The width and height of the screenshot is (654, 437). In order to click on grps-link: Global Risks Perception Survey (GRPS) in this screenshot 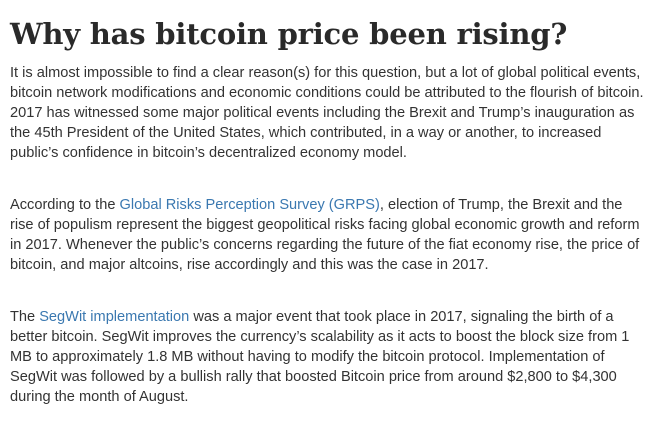, I will do `click(249, 205)`.